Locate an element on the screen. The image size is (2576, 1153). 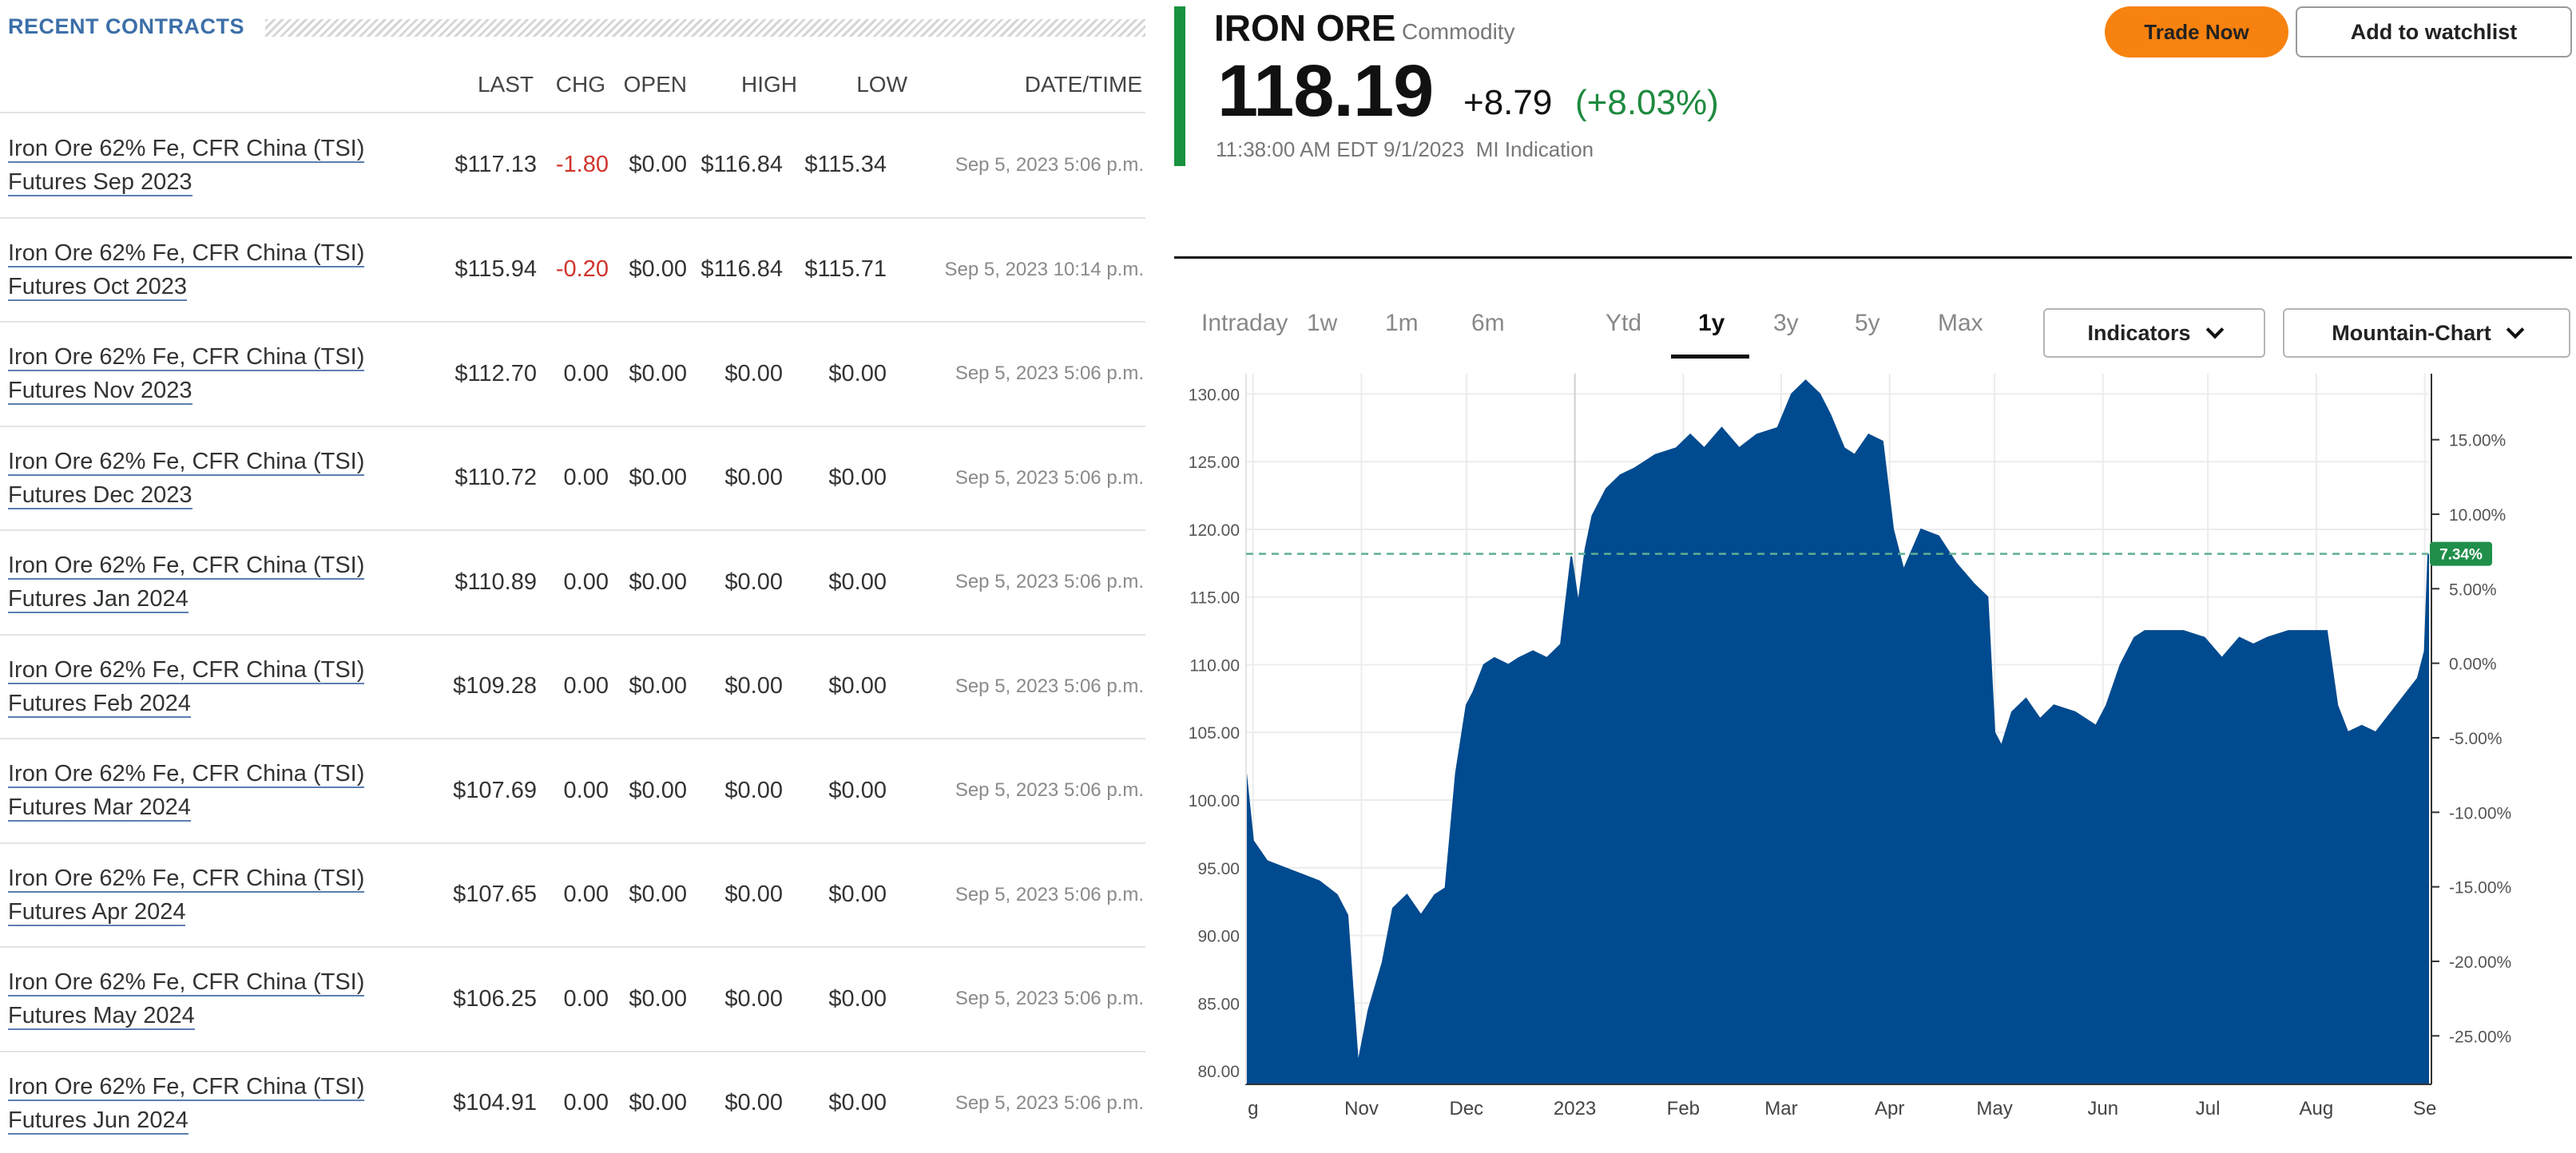
tab-5y: 5y is located at coordinates (1867, 323).